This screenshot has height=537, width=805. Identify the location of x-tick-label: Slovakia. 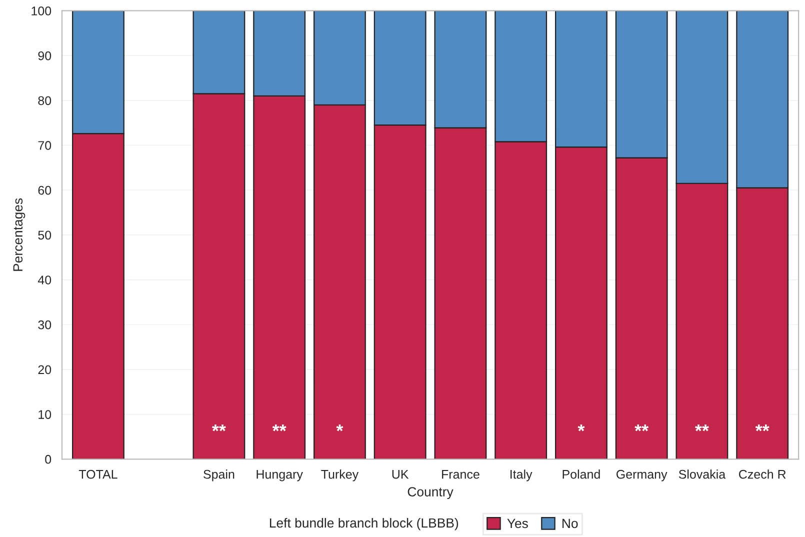
(702, 474).